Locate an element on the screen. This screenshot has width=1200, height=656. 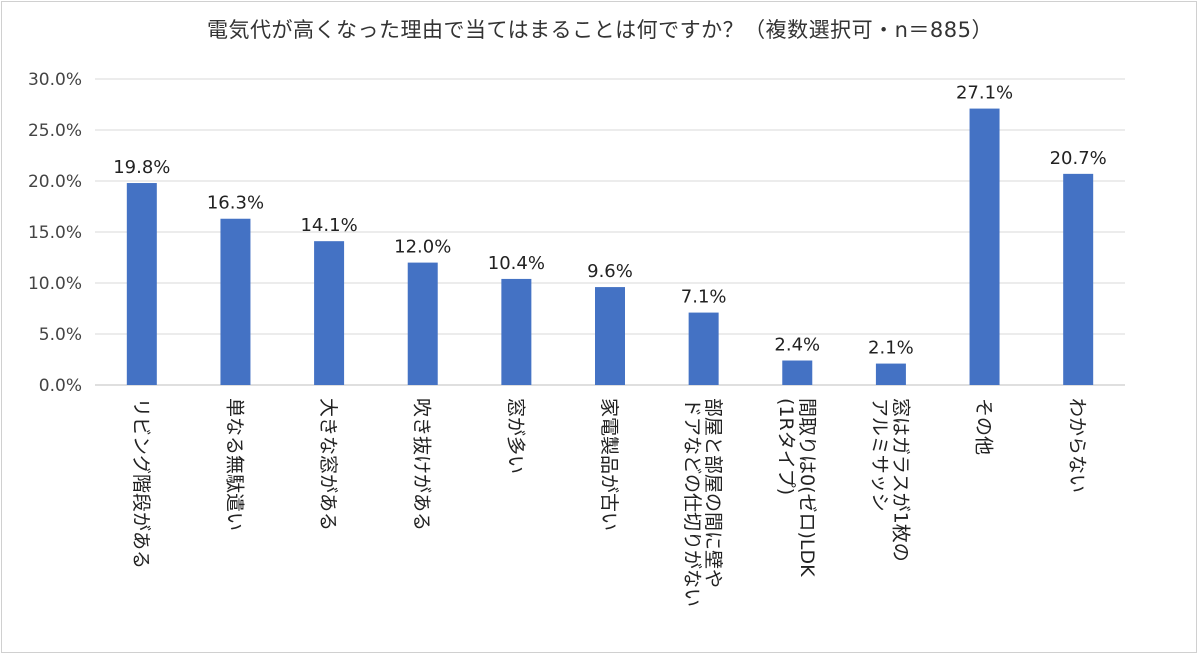
x-category-label: 部屋と部屋の間に壁や is located at coordinates (713, 493).